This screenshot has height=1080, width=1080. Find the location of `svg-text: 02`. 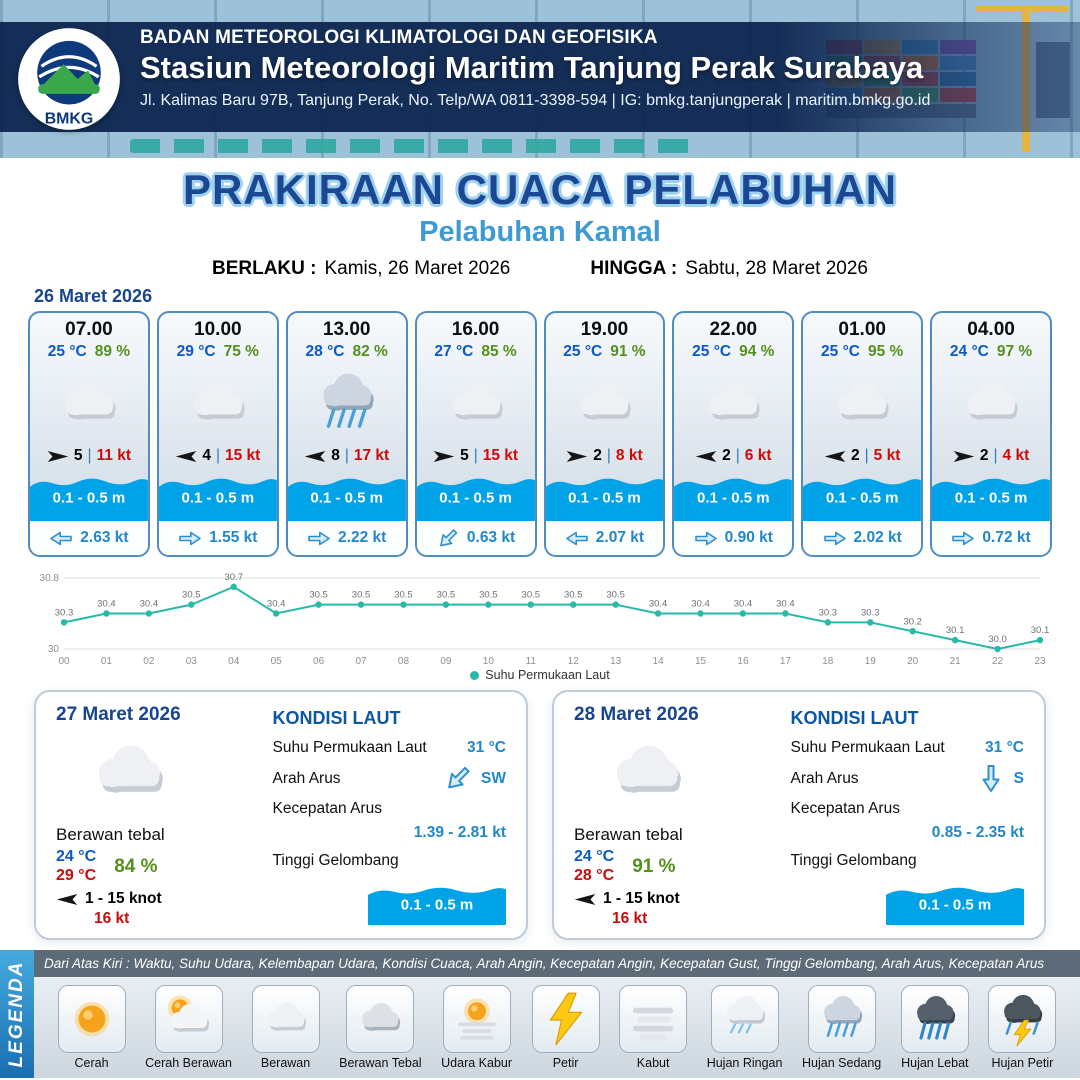

svg-text: 02 is located at coordinates (149, 661).